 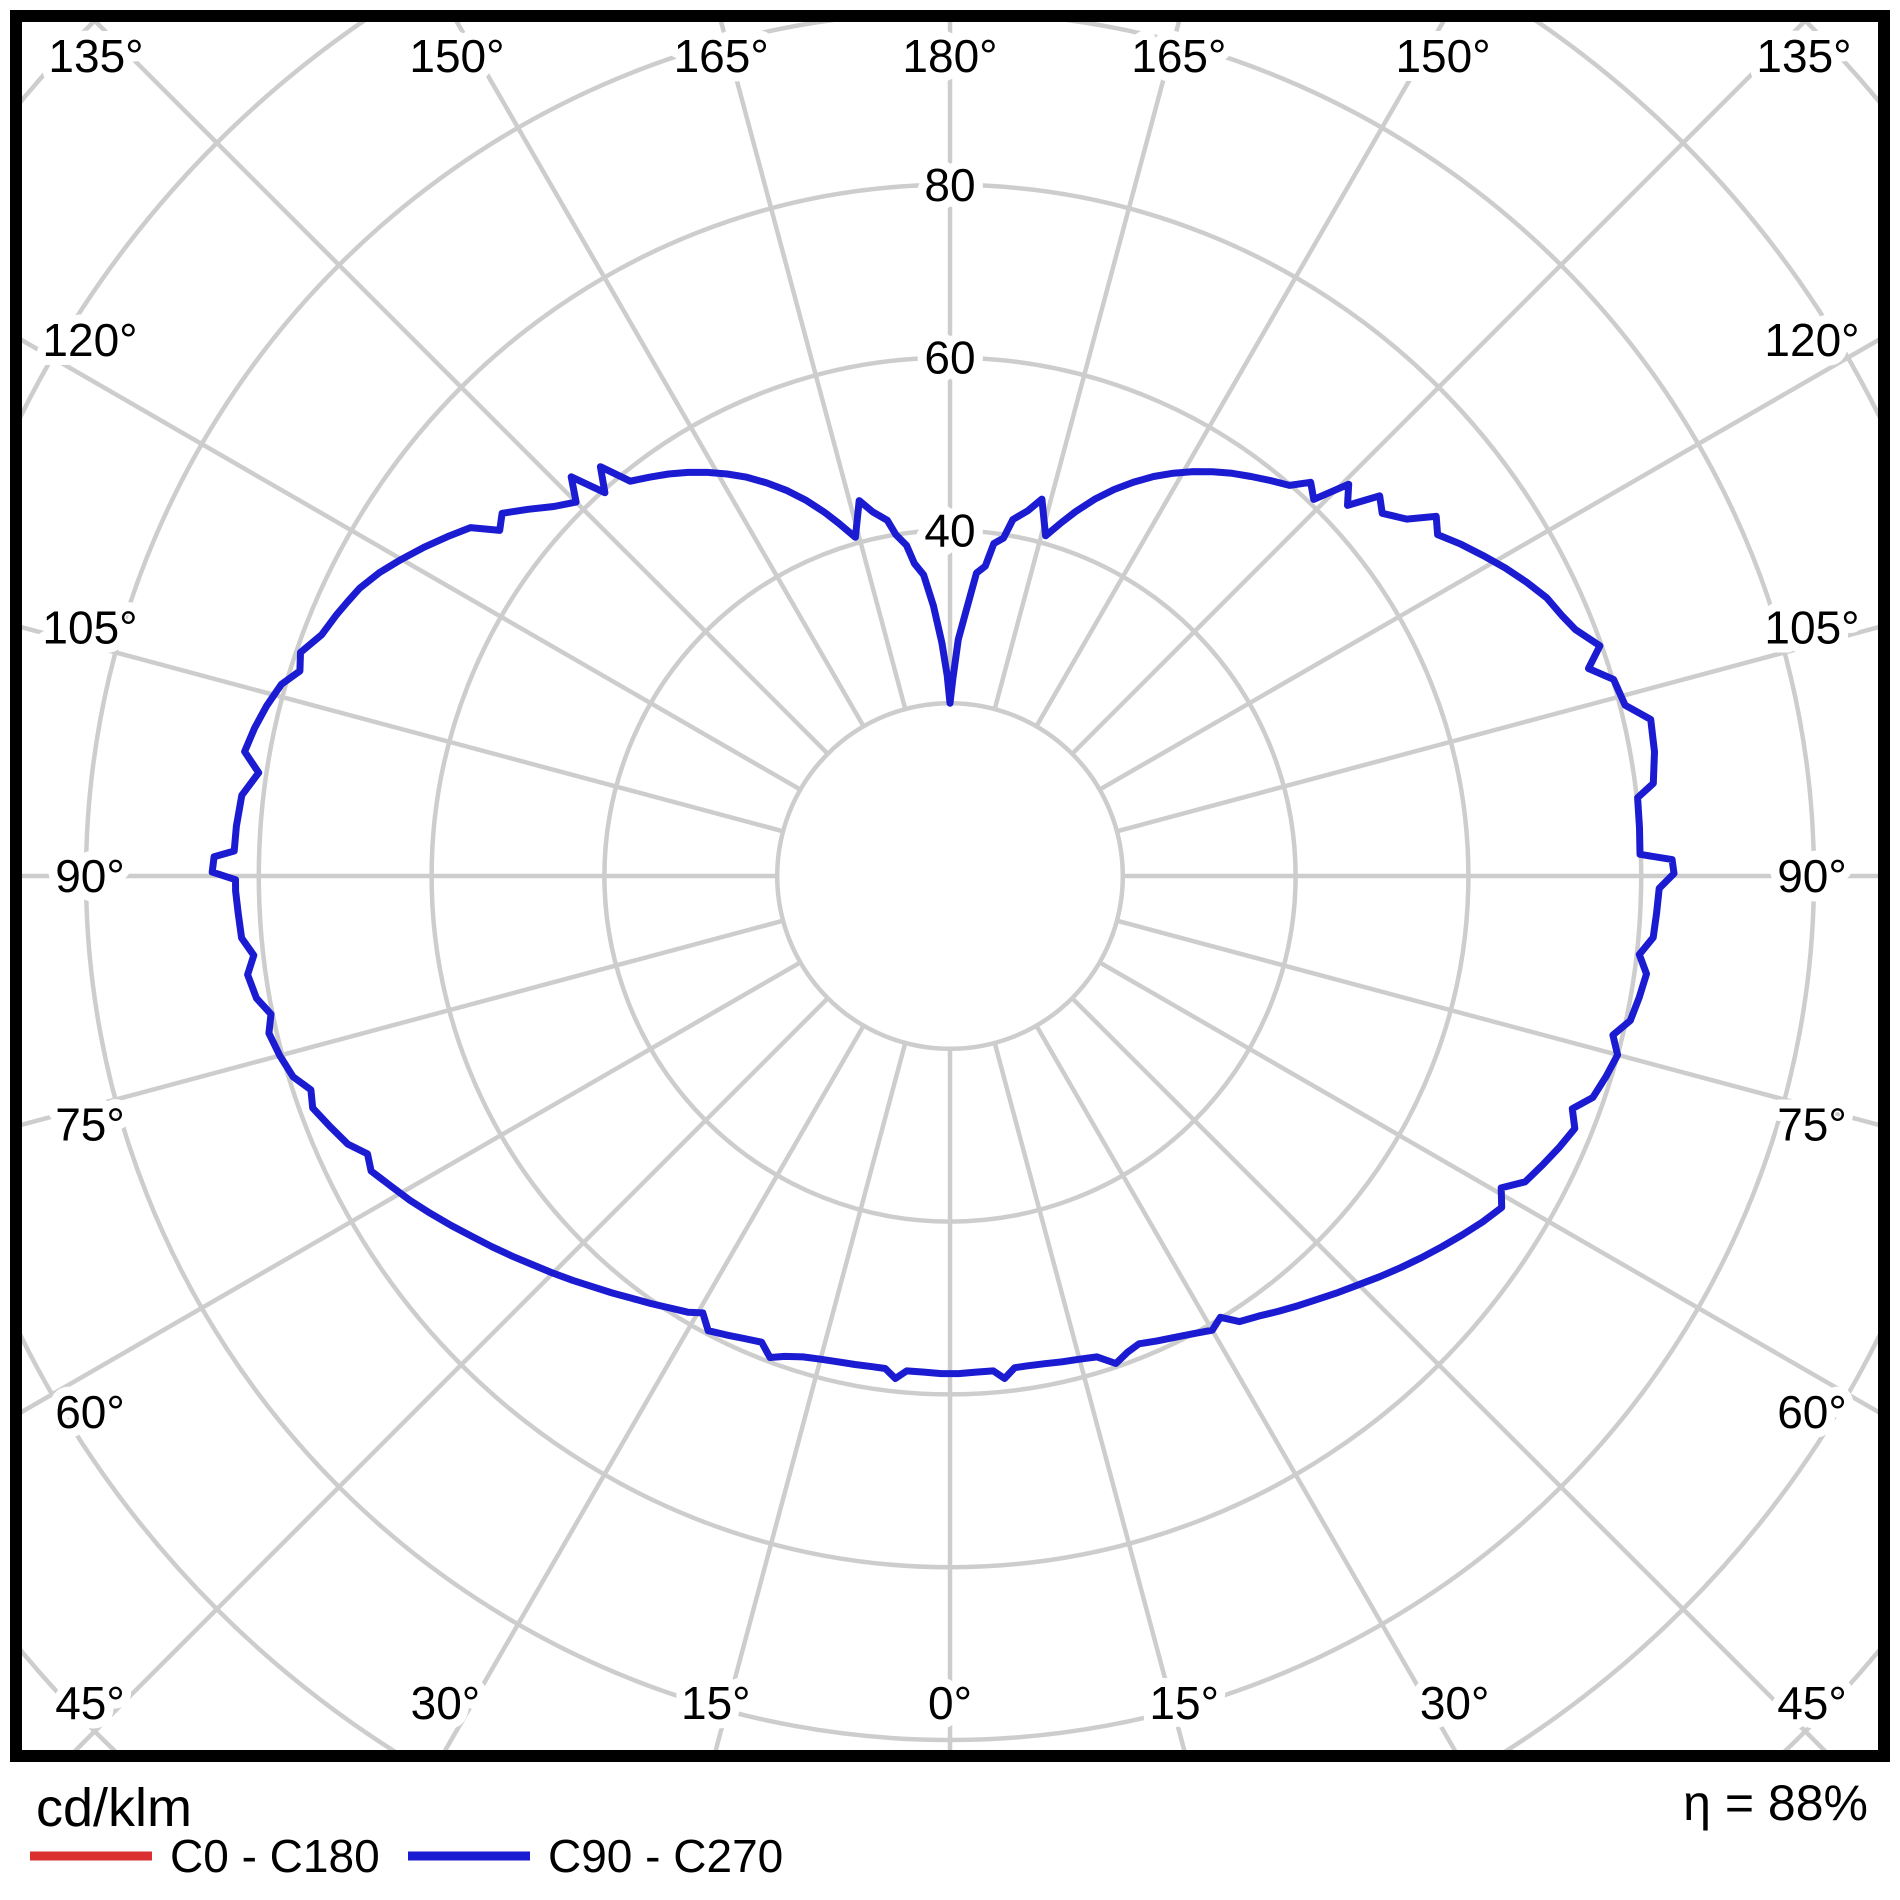 What do you see at coordinates (950, 876) in the screenshot?
I see `grid-circle` at bounding box center [950, 876].